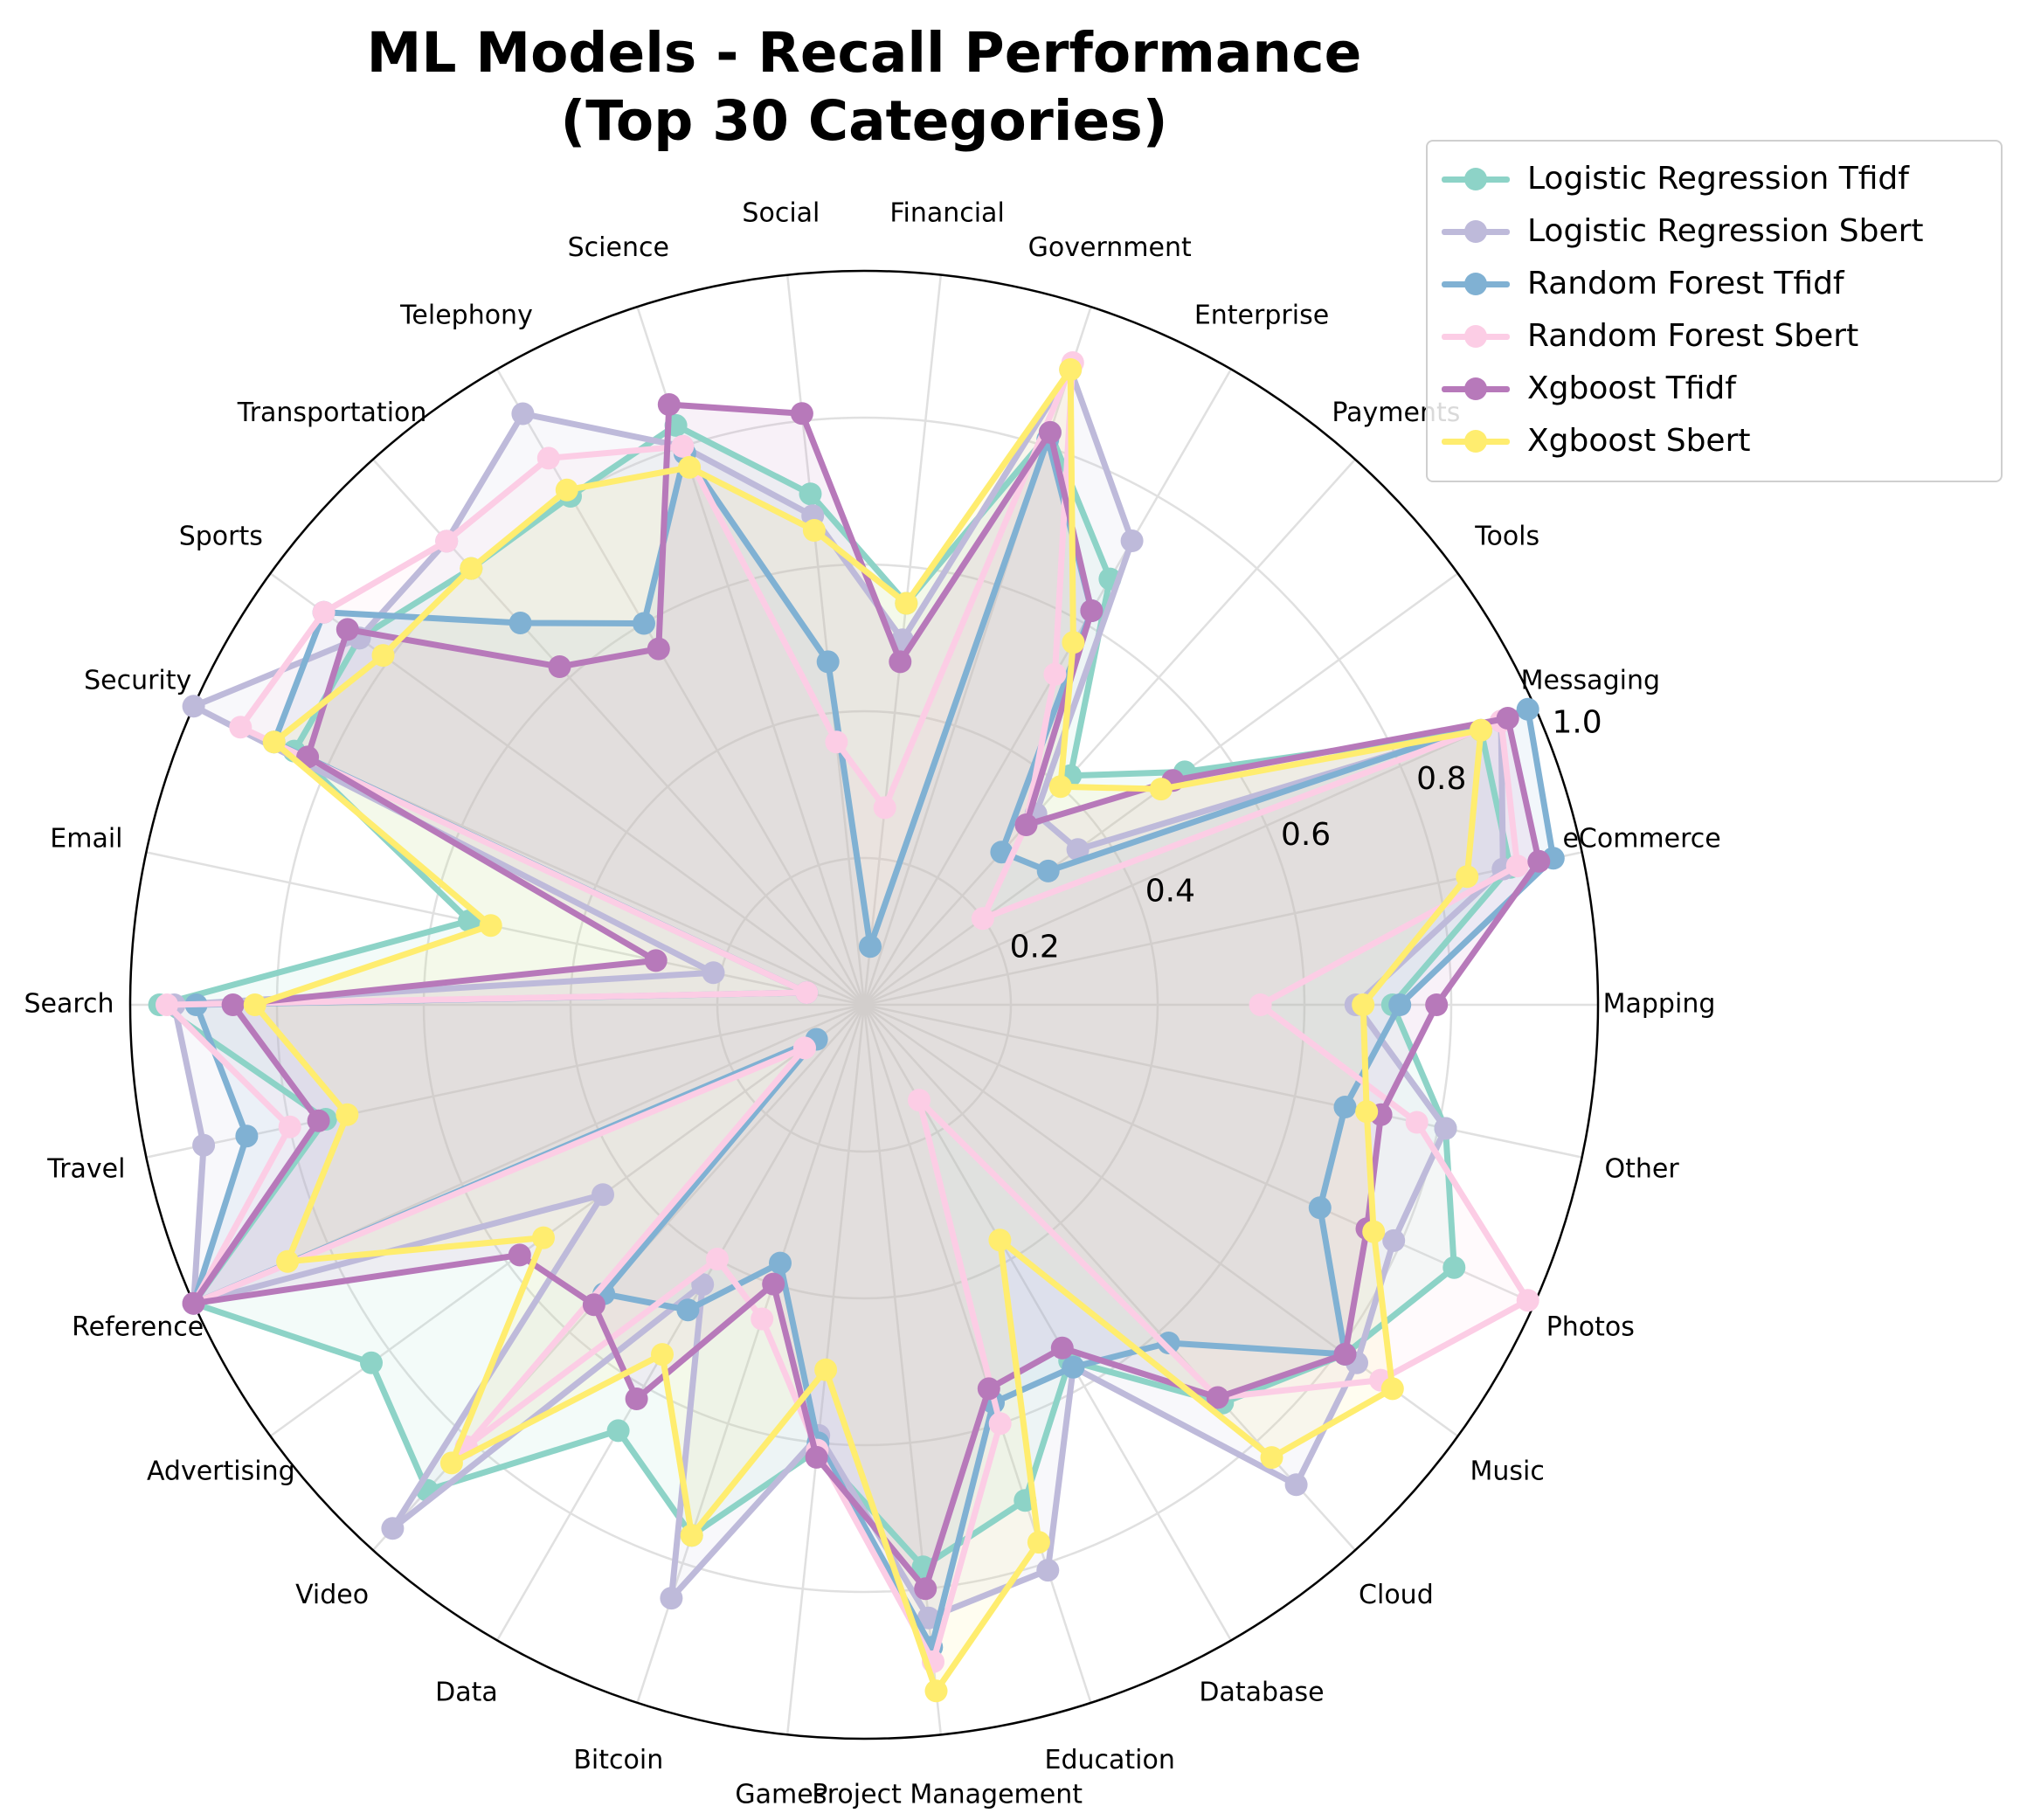 The width and height of the screenshot is (2034, 1820). Describe the element at coordinates (1035, 947) in the screenshot. I see `radial-tick-label: 0.2` at that location.